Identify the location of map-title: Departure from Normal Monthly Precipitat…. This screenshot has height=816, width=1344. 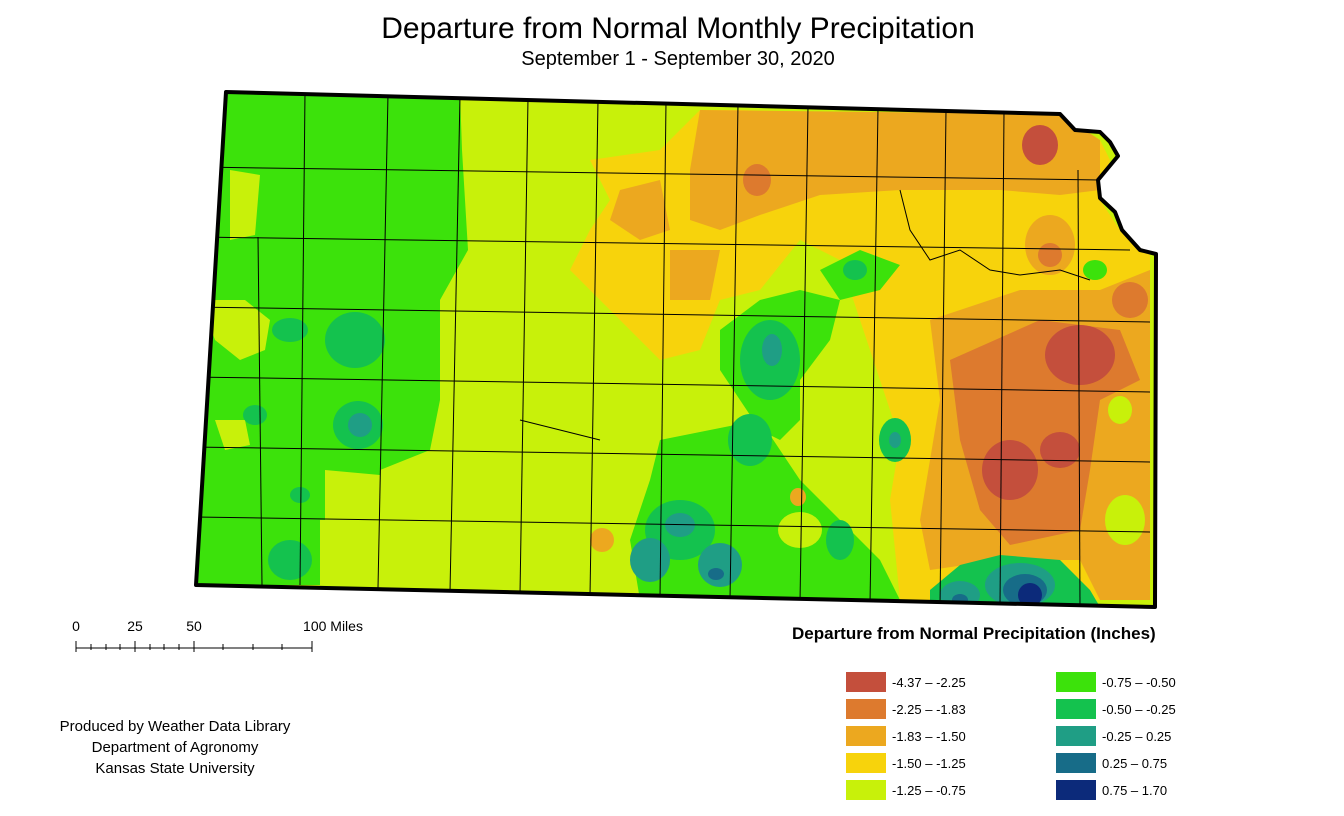
(678, 28).